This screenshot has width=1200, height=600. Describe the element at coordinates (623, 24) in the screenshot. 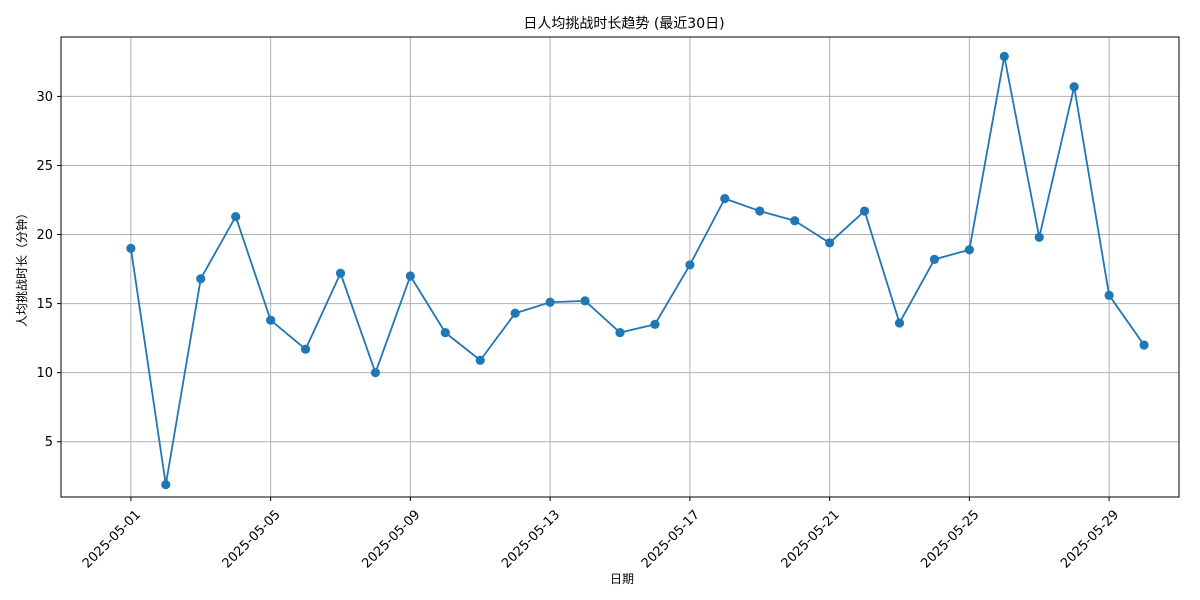

I see `chart-title: 日人均挑战时长趋势 (最近30日)` at that location.